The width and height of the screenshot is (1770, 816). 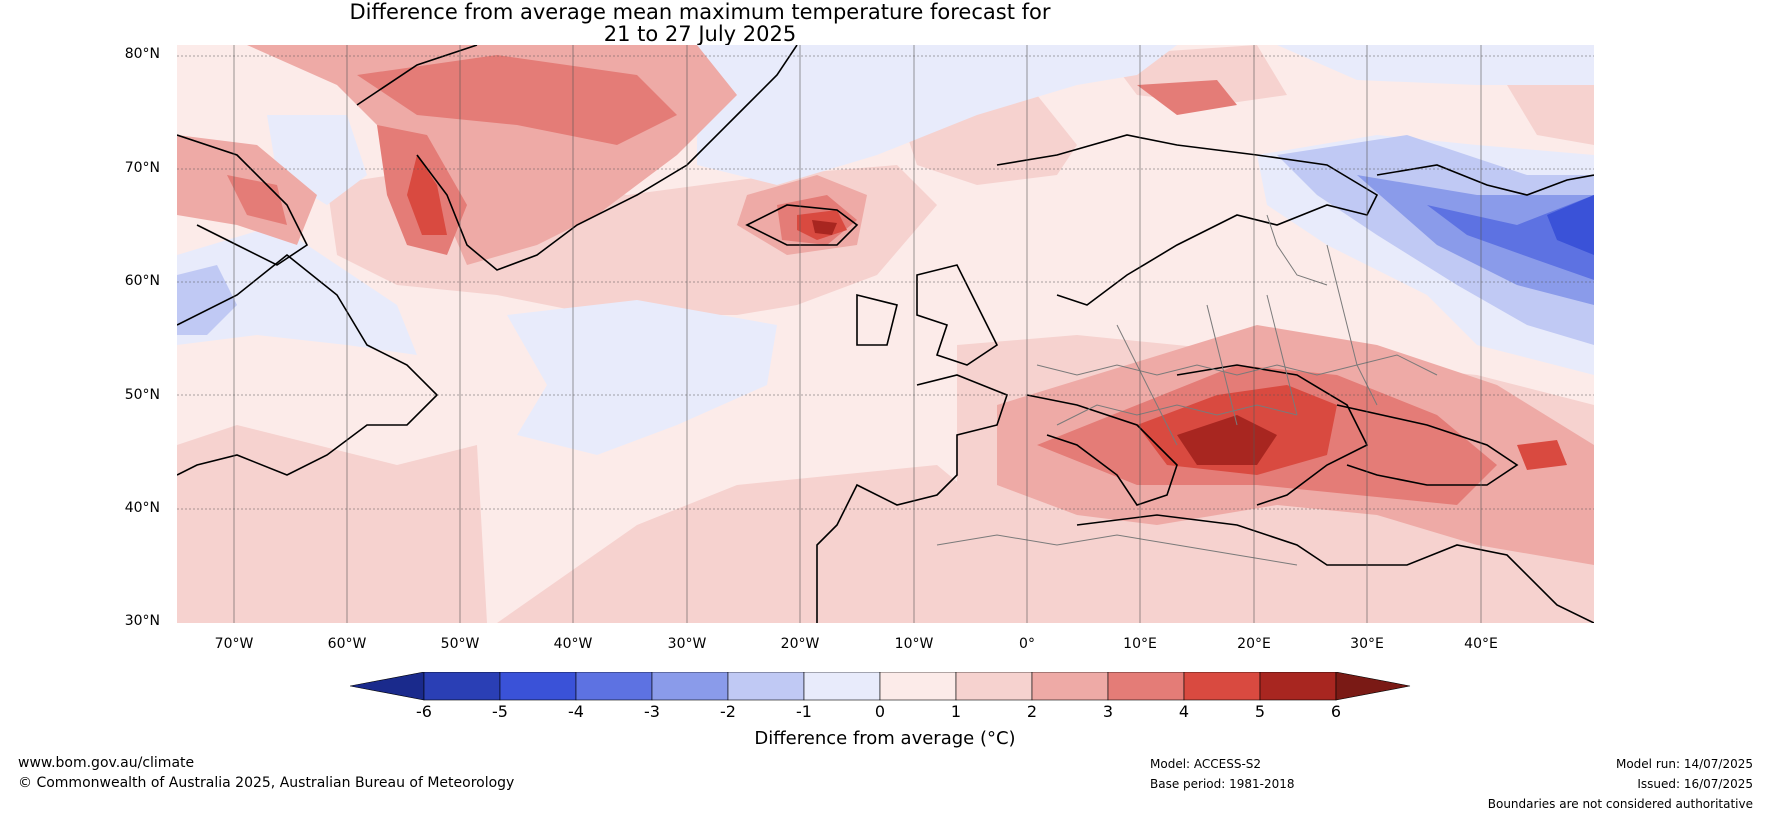 I want to click on lon-label-10w: 10°W, so click(x=914, y=644).